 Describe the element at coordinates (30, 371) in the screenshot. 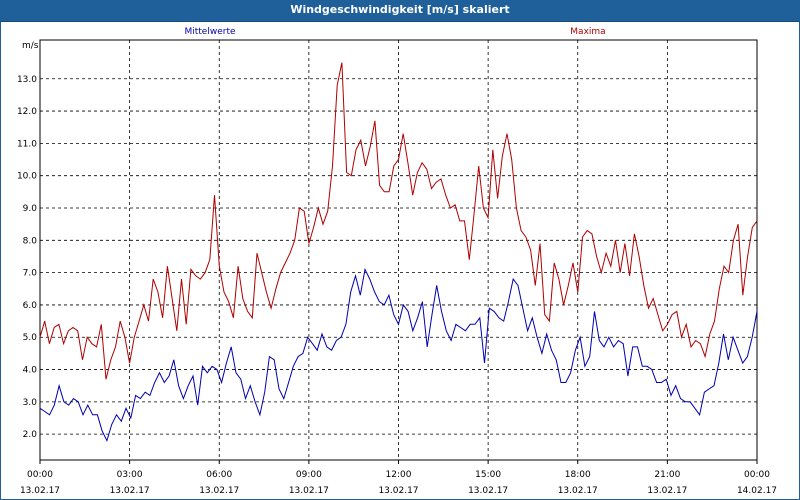

I see `y-tick-label: 4.0` at that location.